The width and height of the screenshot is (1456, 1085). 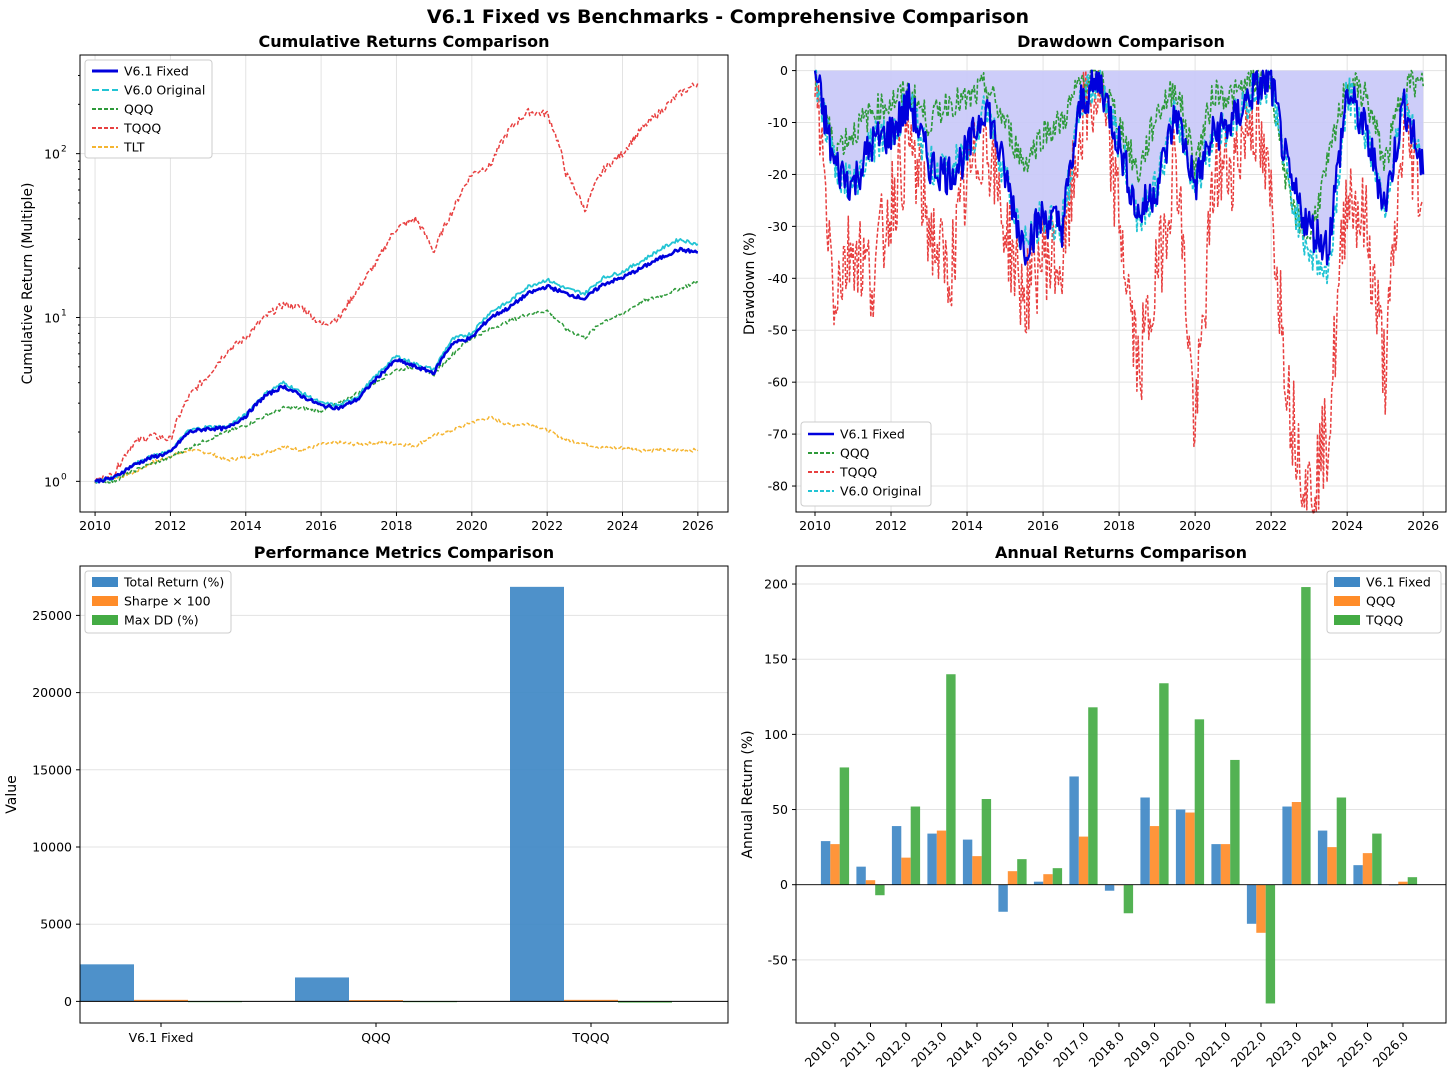 I want to click on series-line-v6-1-fixed, so click(x=1119, y=167).